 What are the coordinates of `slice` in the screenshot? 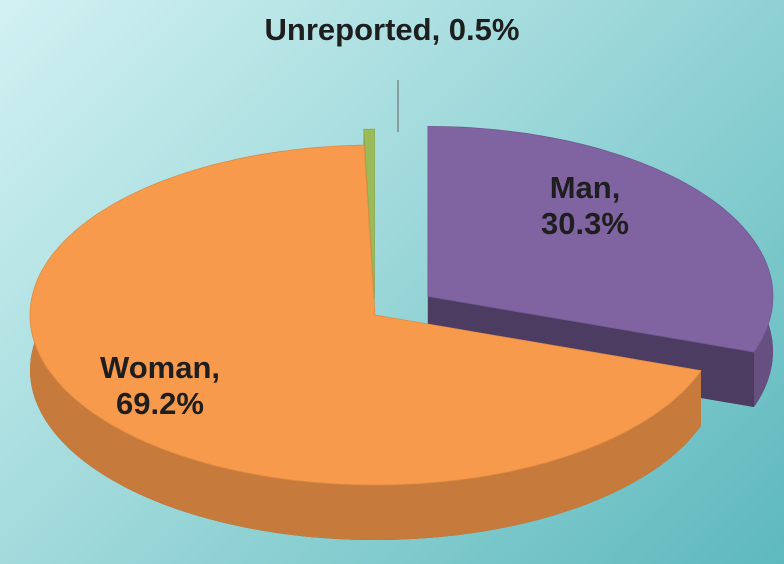 It's located at (369, 214).